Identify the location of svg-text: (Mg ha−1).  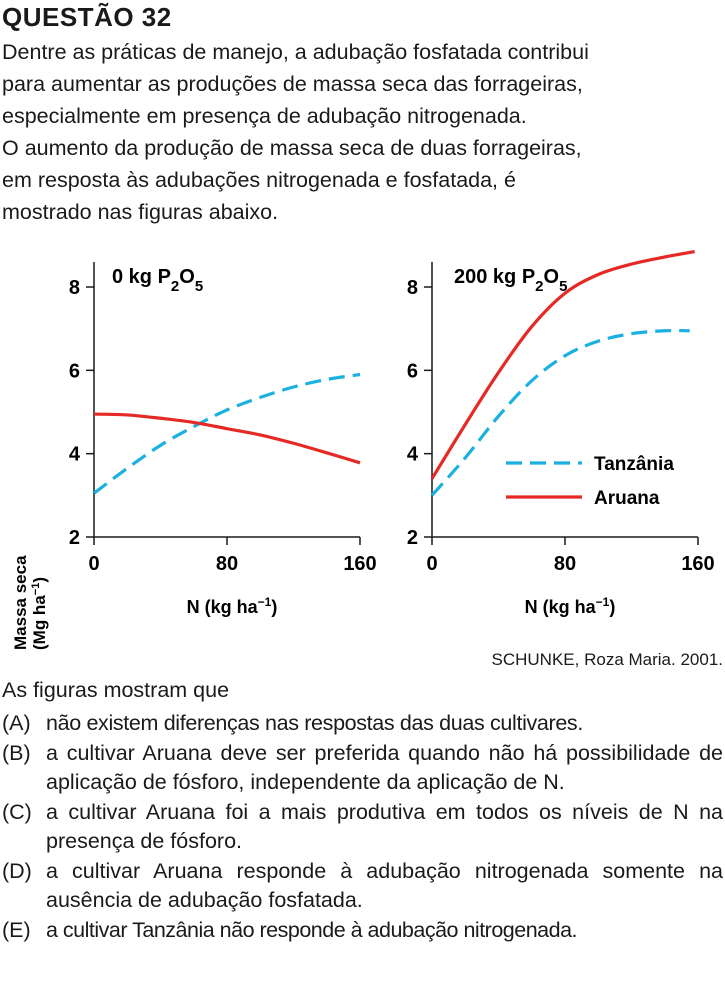
(39, 613).